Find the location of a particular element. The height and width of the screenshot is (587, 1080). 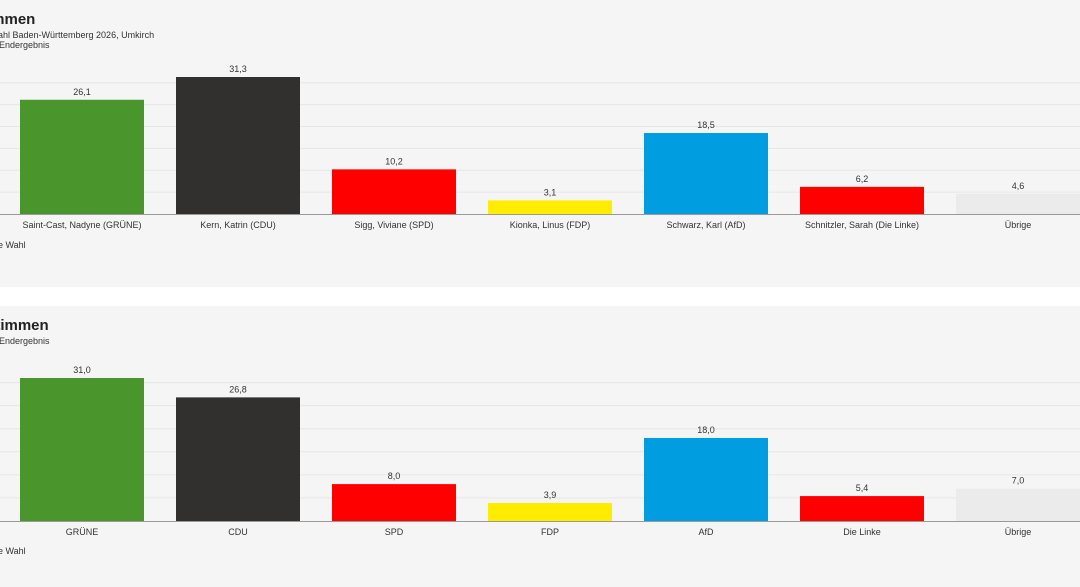

category-label: Schwarz, Karl (AfD) is located at coordinates (705, 225).